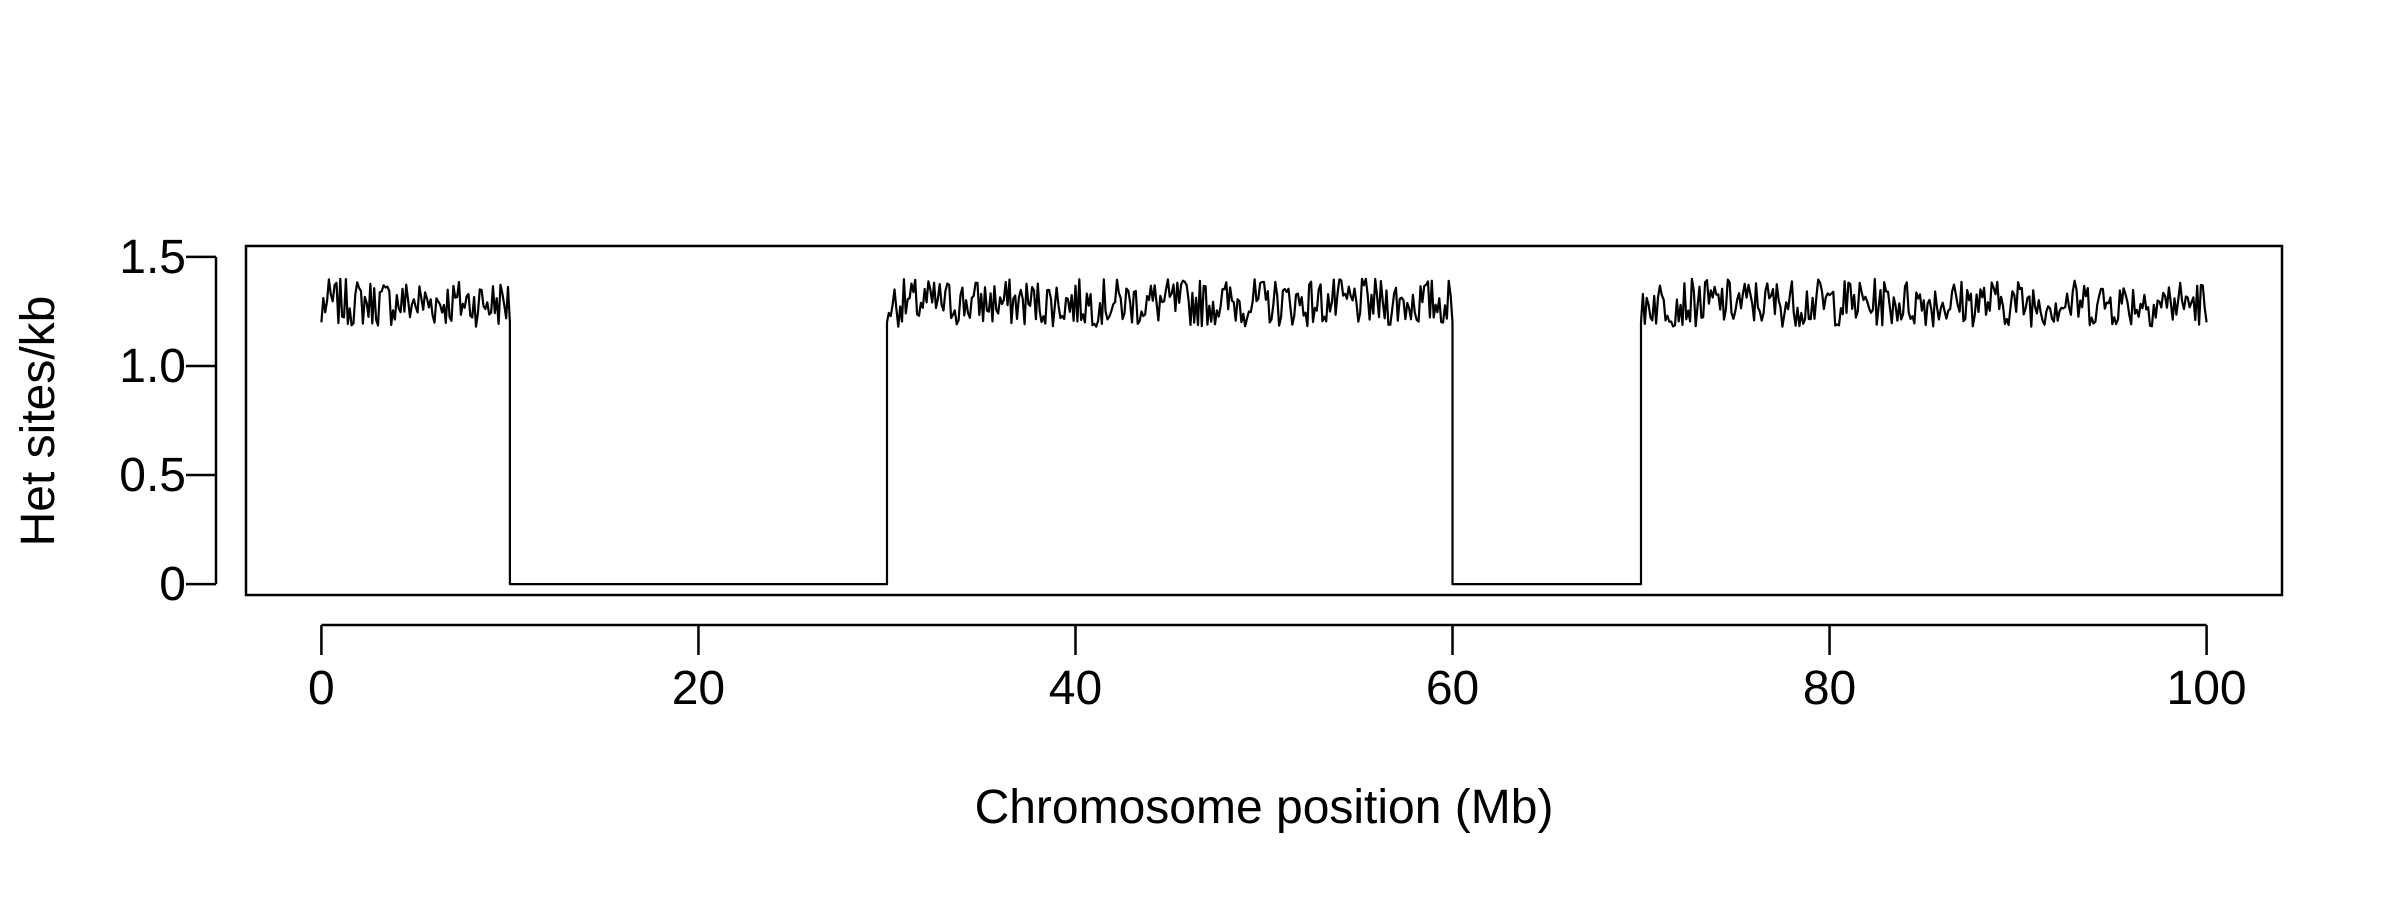 The height and width of the screenshot is (900, 2400). Describe the element at coordinates (1075, 688) in the screenshot. I see `x-tick-label: 40` at that location.